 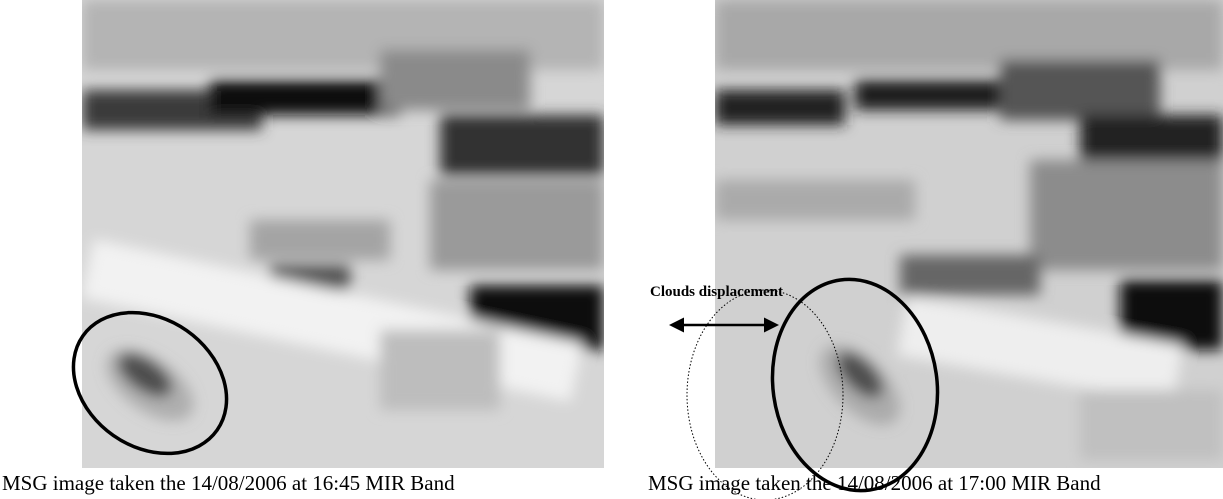 What do you see at coordinates (150, 383) in the screenshot?
I see `highlight-ellipse` at bounding box center [150, 383].